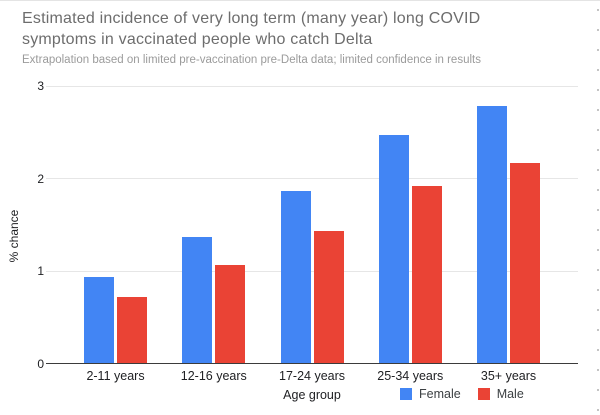  I want to click on x-category-label-25-34-years: 25-34 years, so click(410, 376).